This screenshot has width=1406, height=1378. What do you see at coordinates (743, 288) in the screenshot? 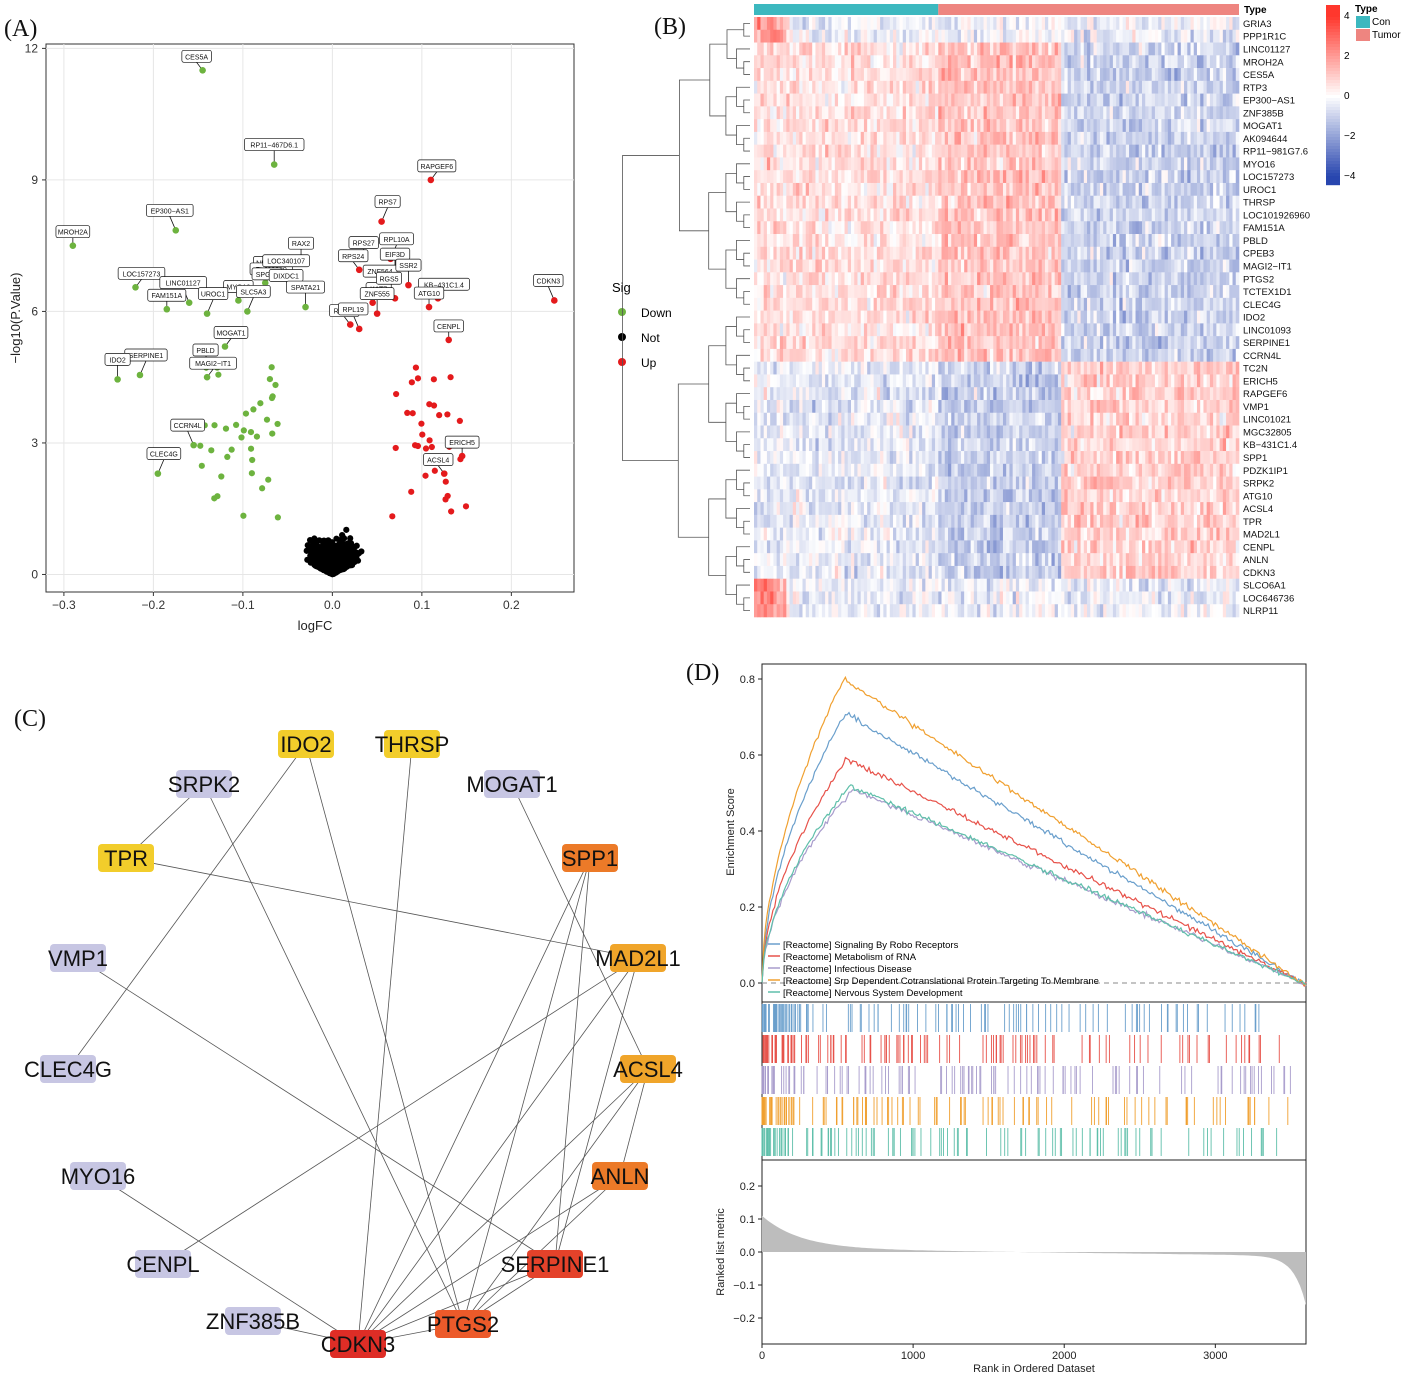
I see `dendrogram-branch` at bounding box center [743, 288].